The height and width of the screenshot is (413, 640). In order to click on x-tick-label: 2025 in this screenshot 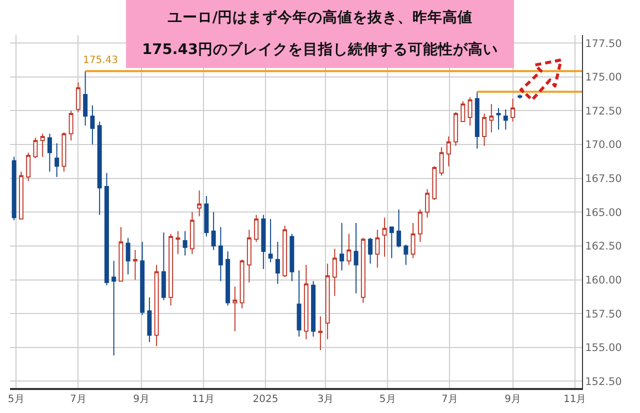, I will do `click(265, 399)`.